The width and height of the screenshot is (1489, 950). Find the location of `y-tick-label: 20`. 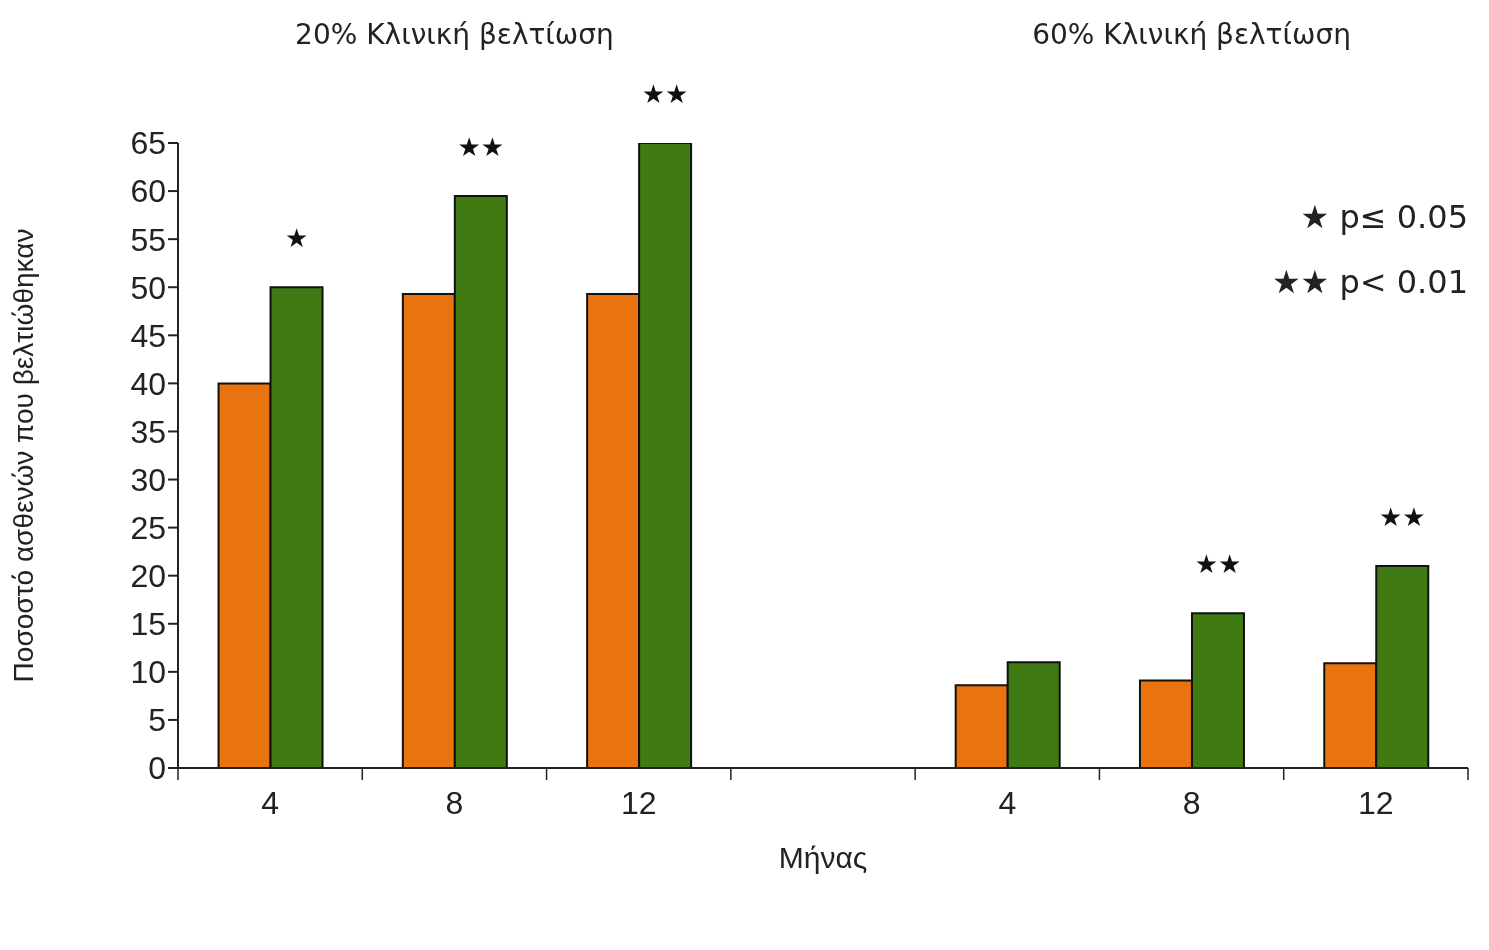

y-tick-label: 20 is located at coordinates (148, 576).